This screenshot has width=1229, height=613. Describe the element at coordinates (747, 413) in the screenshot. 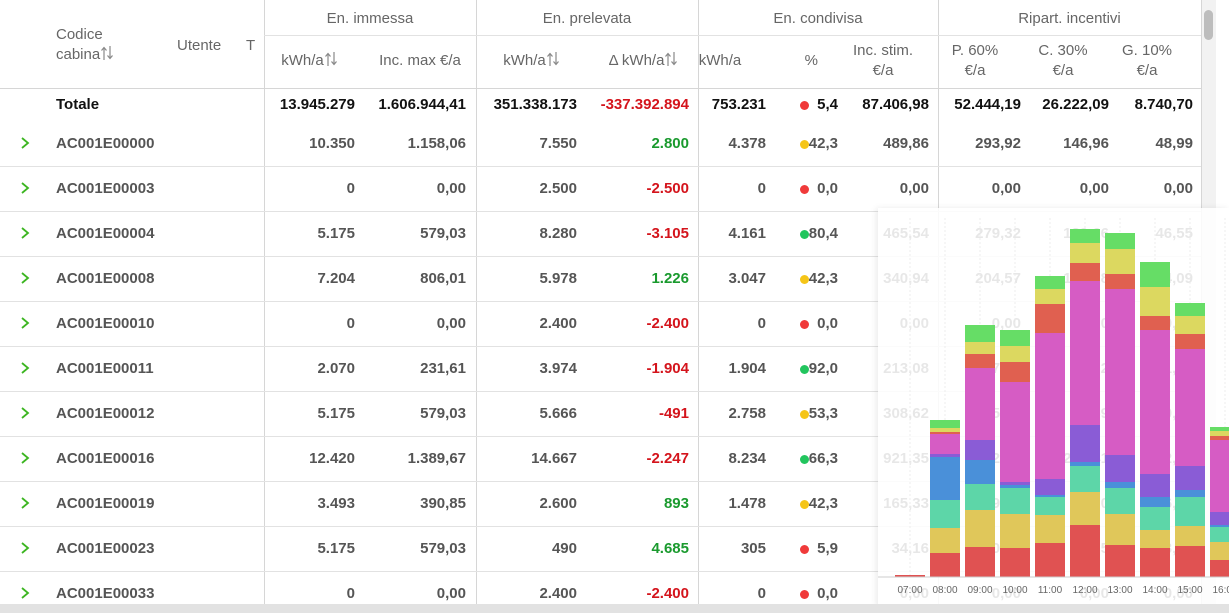

I see `cell: 2.758` at that location.